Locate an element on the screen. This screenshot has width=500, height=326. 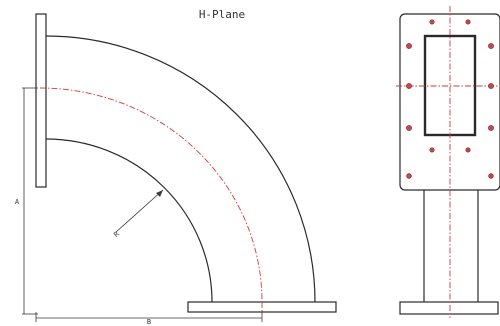
top-flange is located at coordinates (41, 100).